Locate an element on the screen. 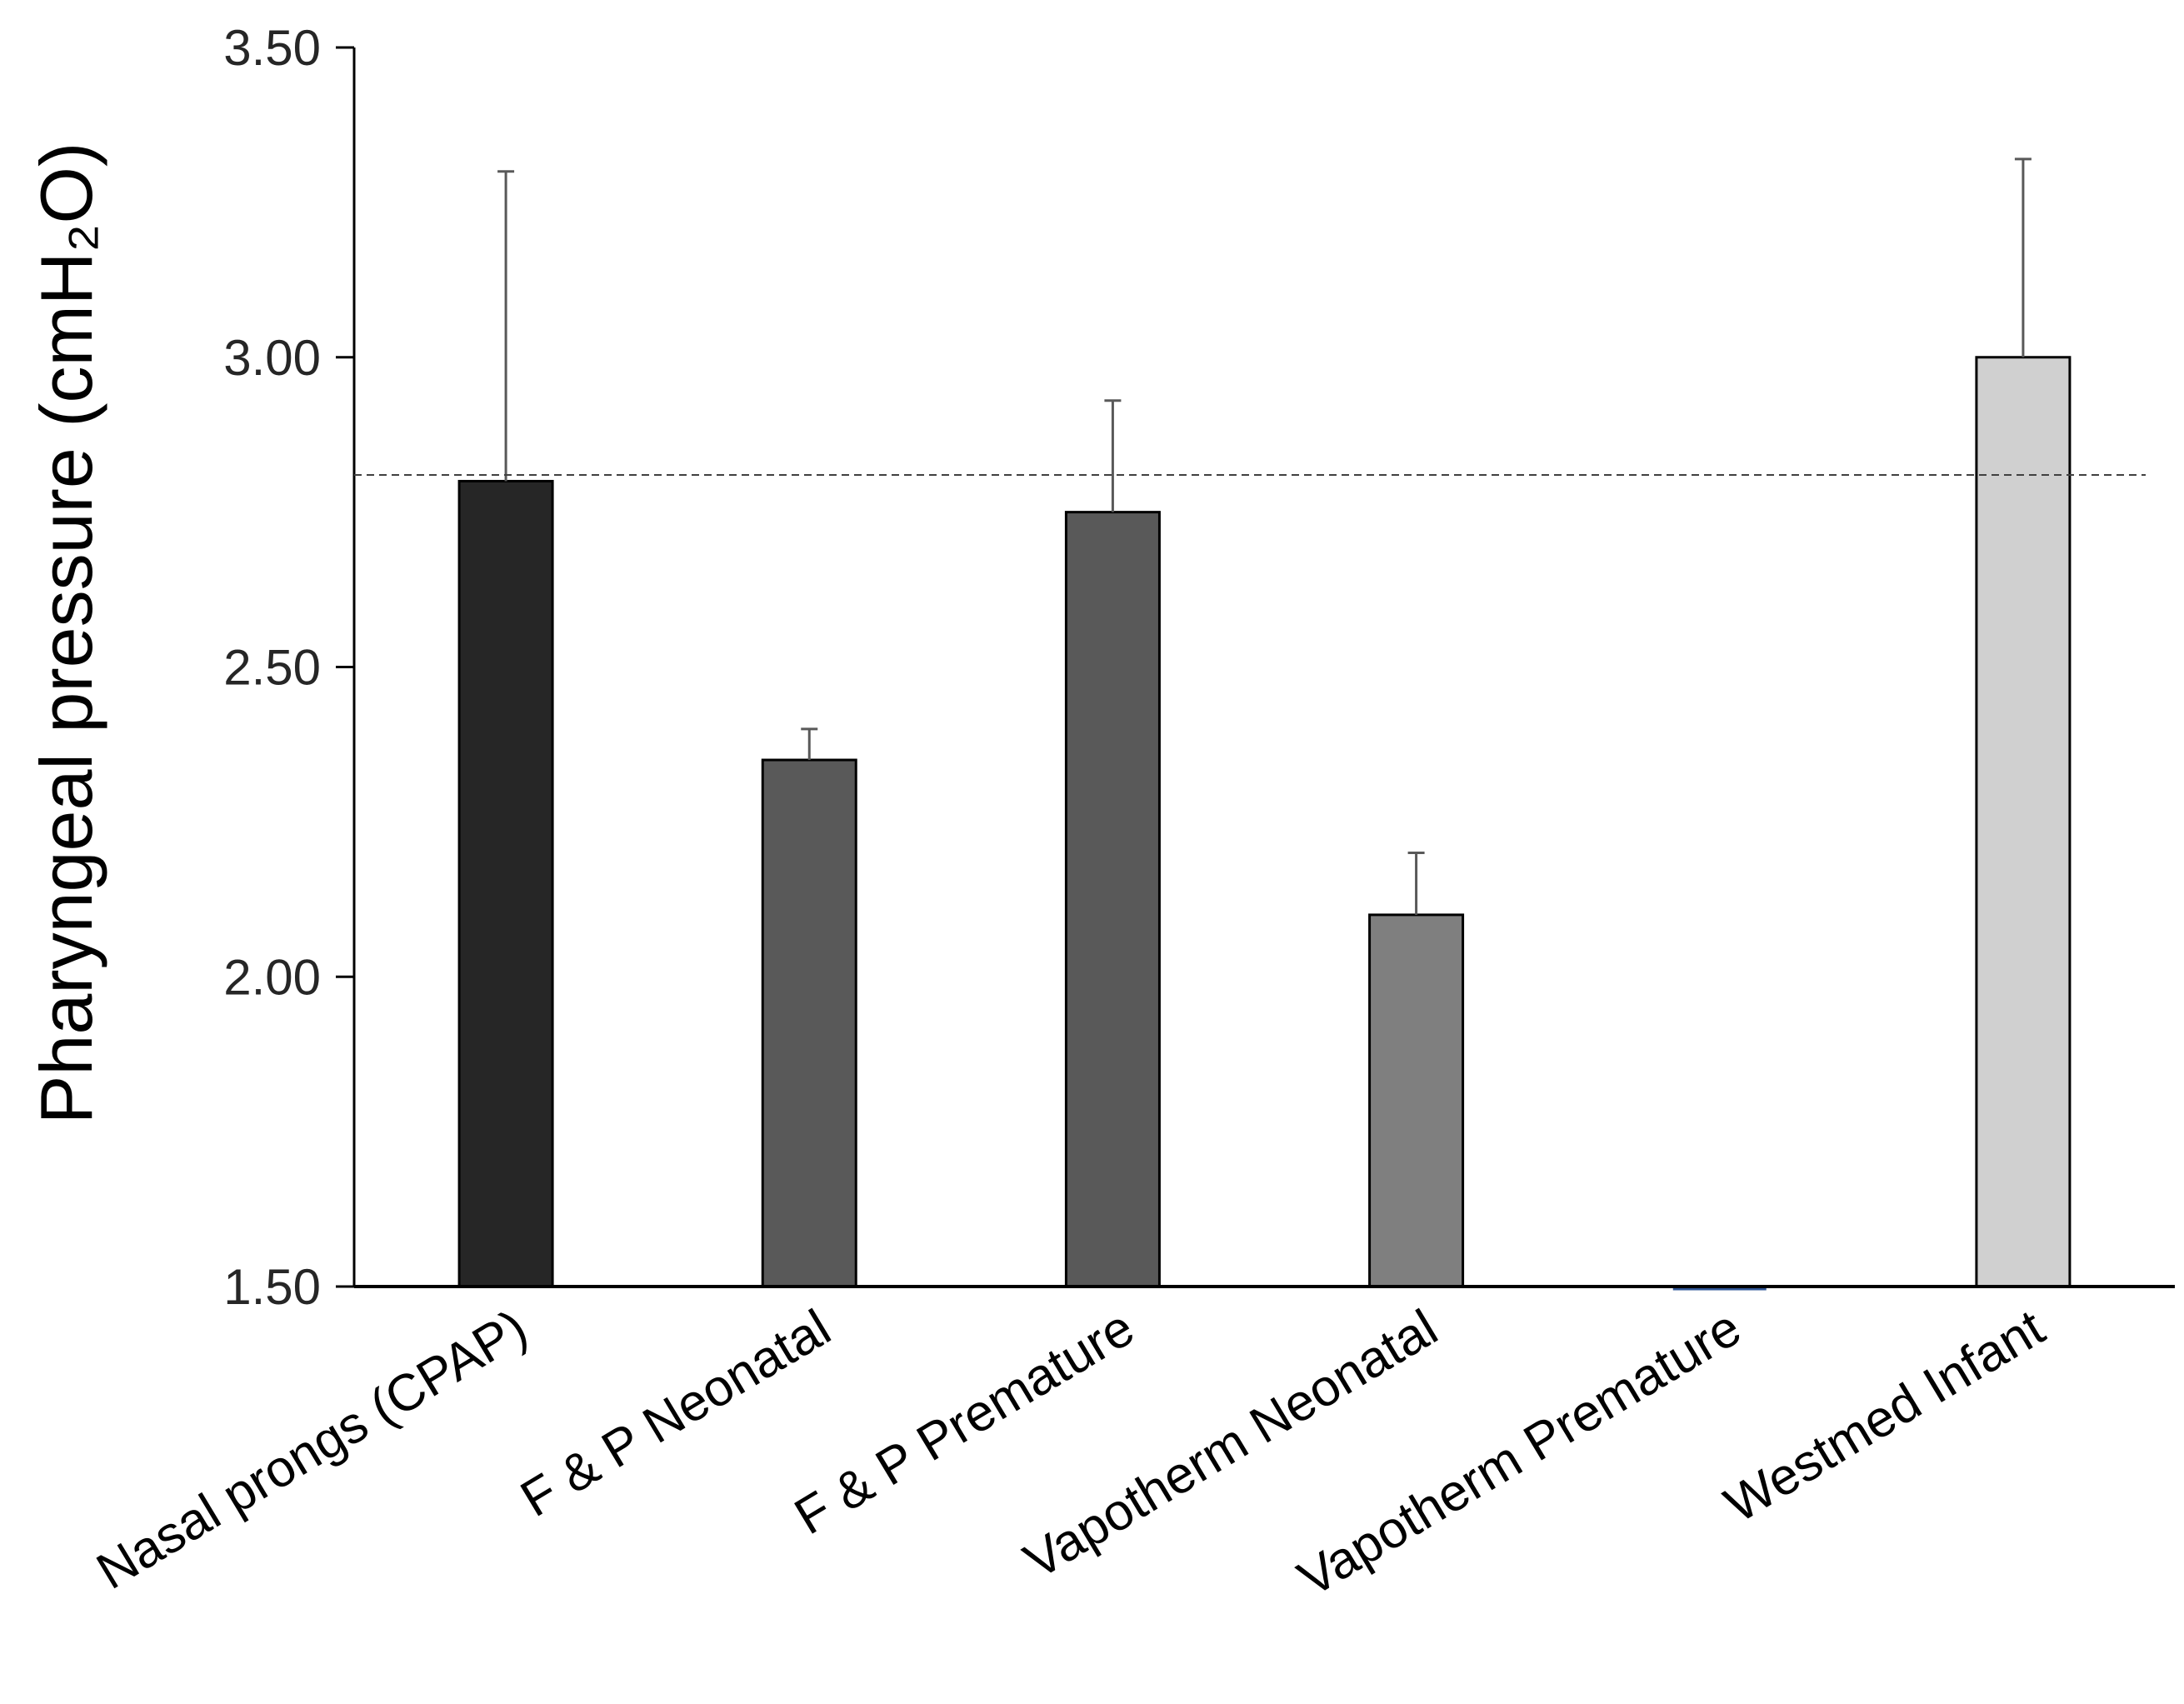 This screenshot has height=1704, width=2184. y-tick-group: 1.50 2.00 2.50 3.00 3.50 is located at coordinates (288, 667).